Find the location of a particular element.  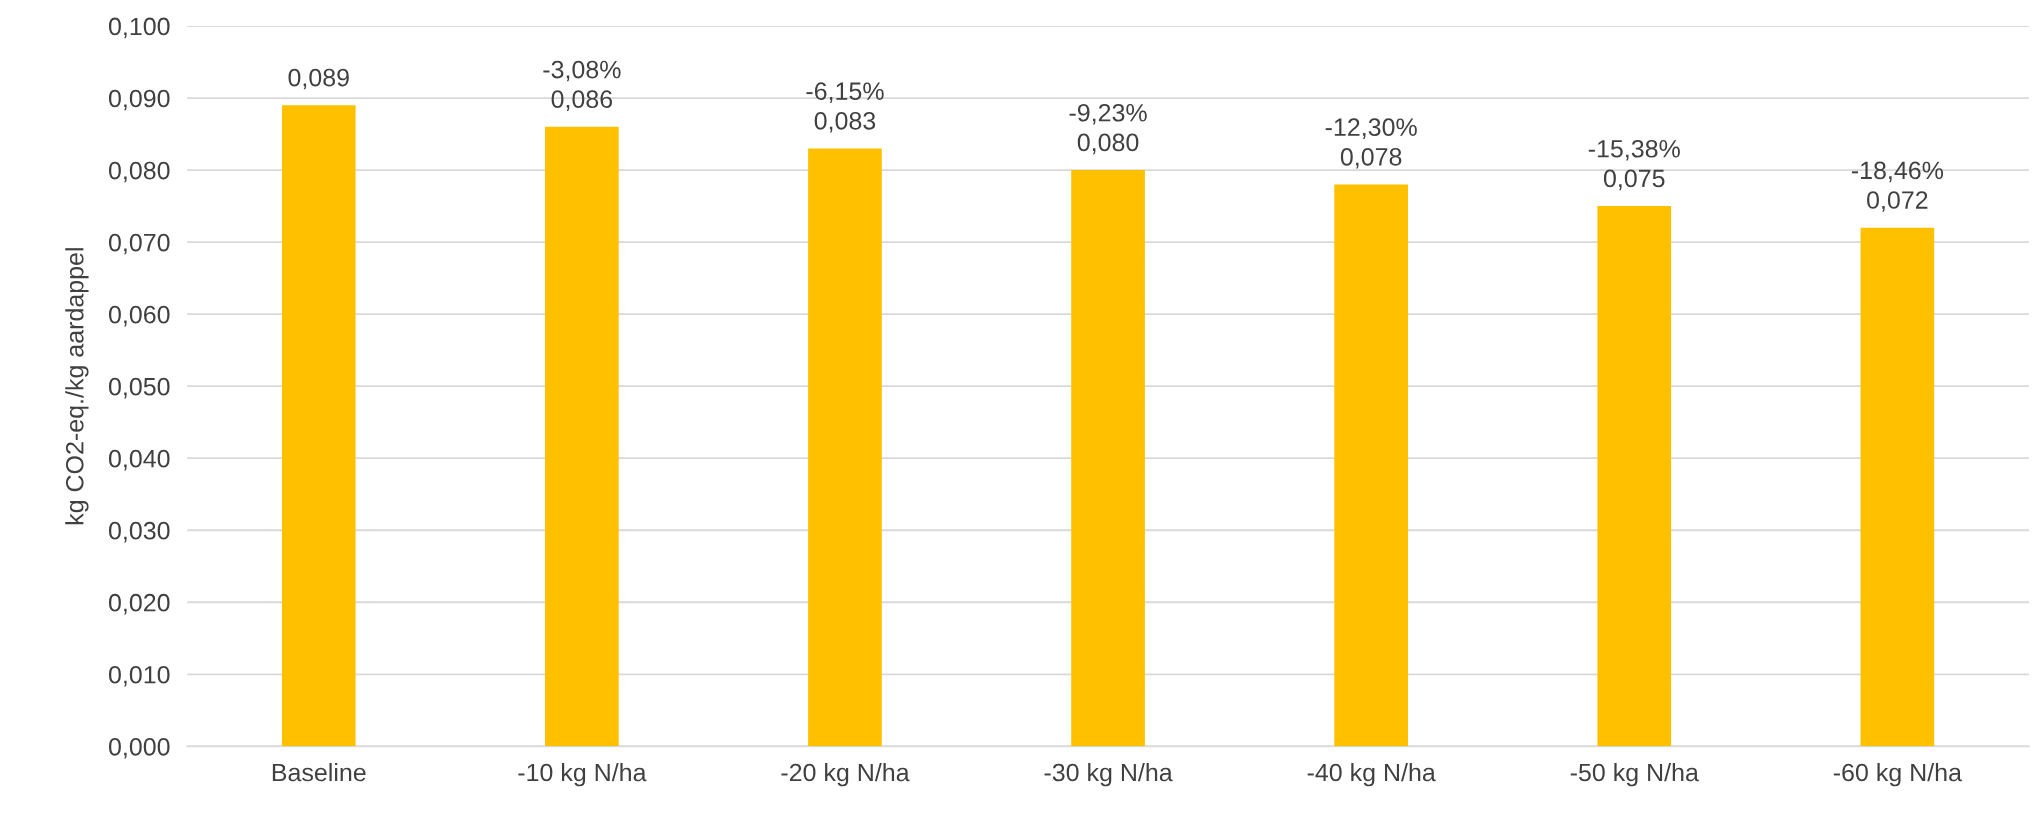

x-tick-label: Baseline is located at coordinates (319, 772).